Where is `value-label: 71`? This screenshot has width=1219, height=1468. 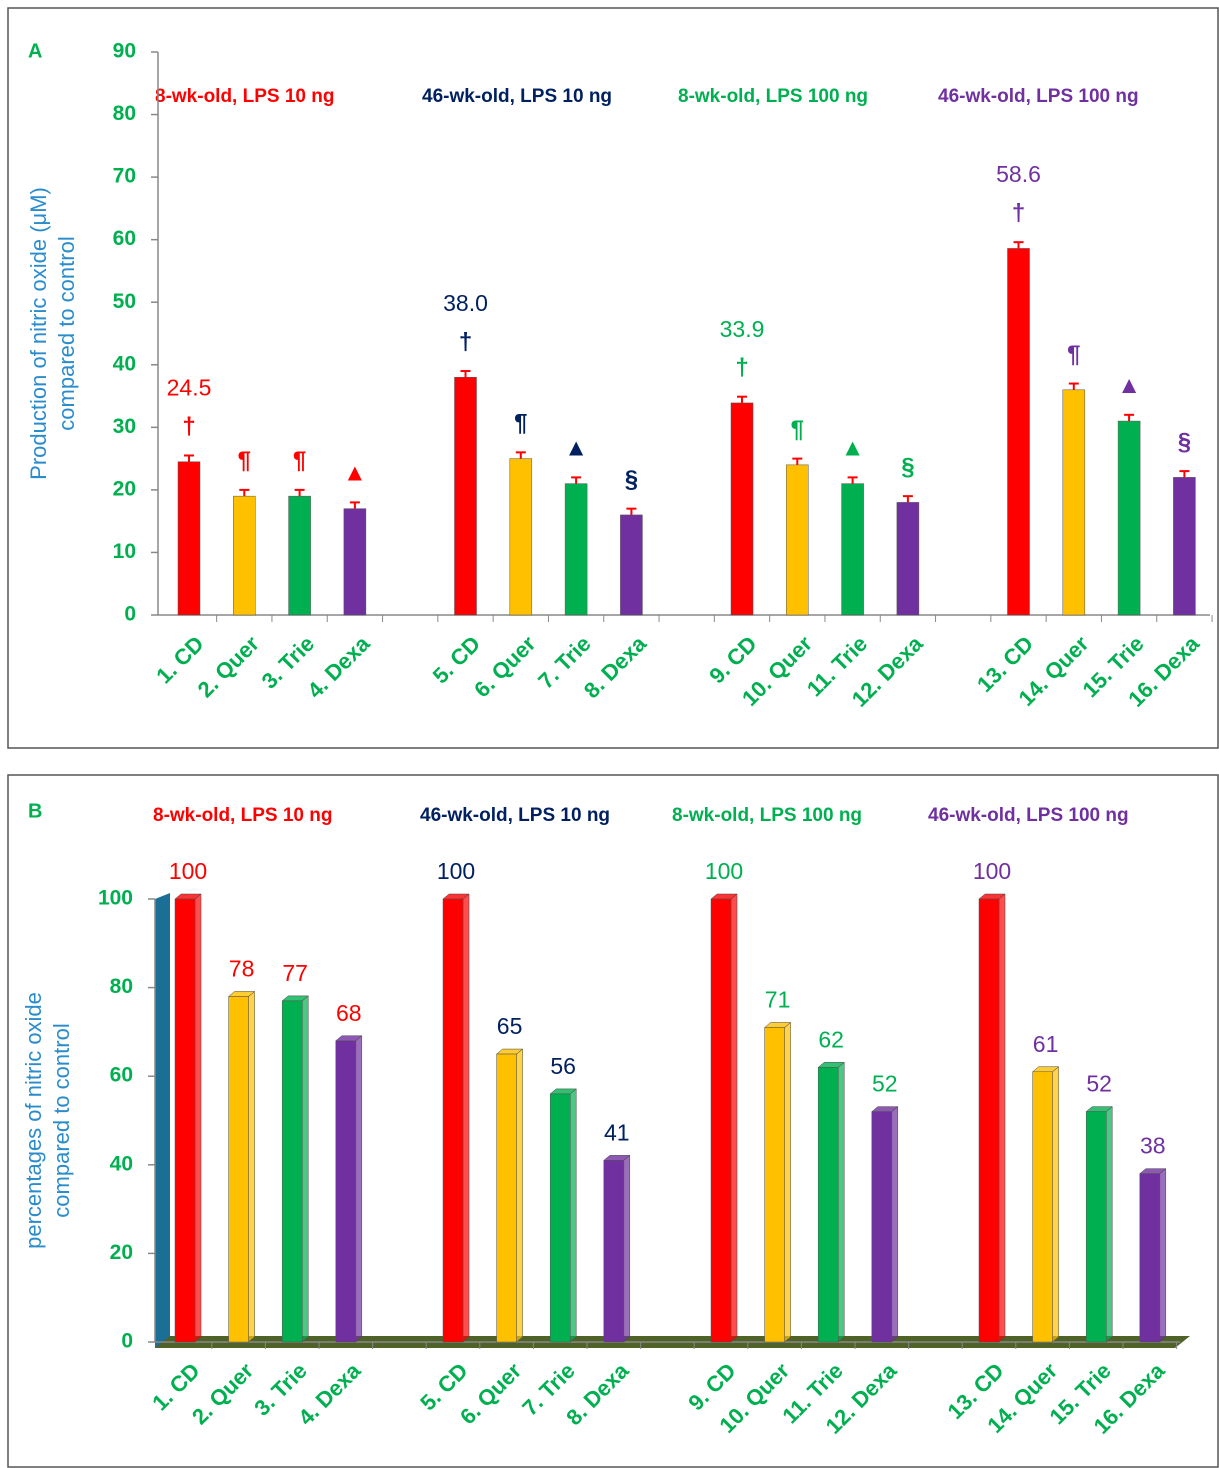
value-label: 71 is located at coordinates (778, 1000).